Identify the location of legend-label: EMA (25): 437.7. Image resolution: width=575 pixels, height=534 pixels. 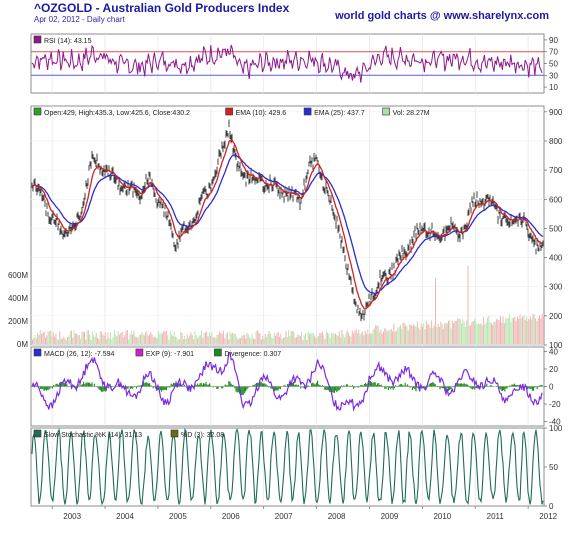
(339, 113).